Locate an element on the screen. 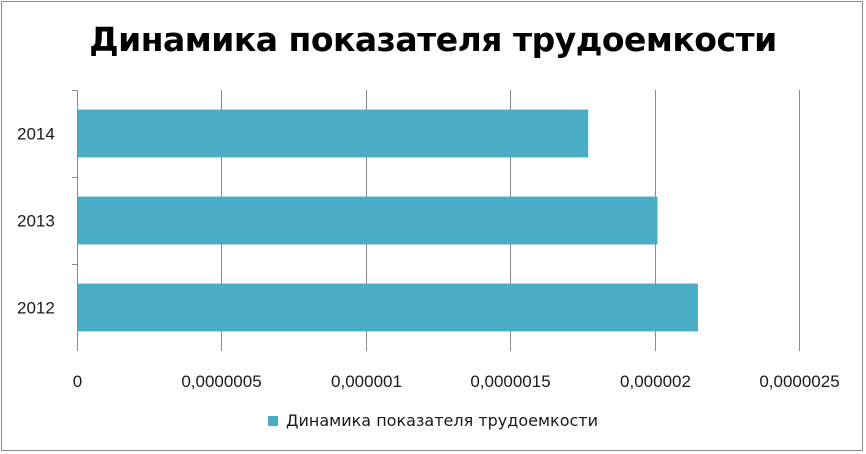  bar-2013 is located at coordinates (368, 220).